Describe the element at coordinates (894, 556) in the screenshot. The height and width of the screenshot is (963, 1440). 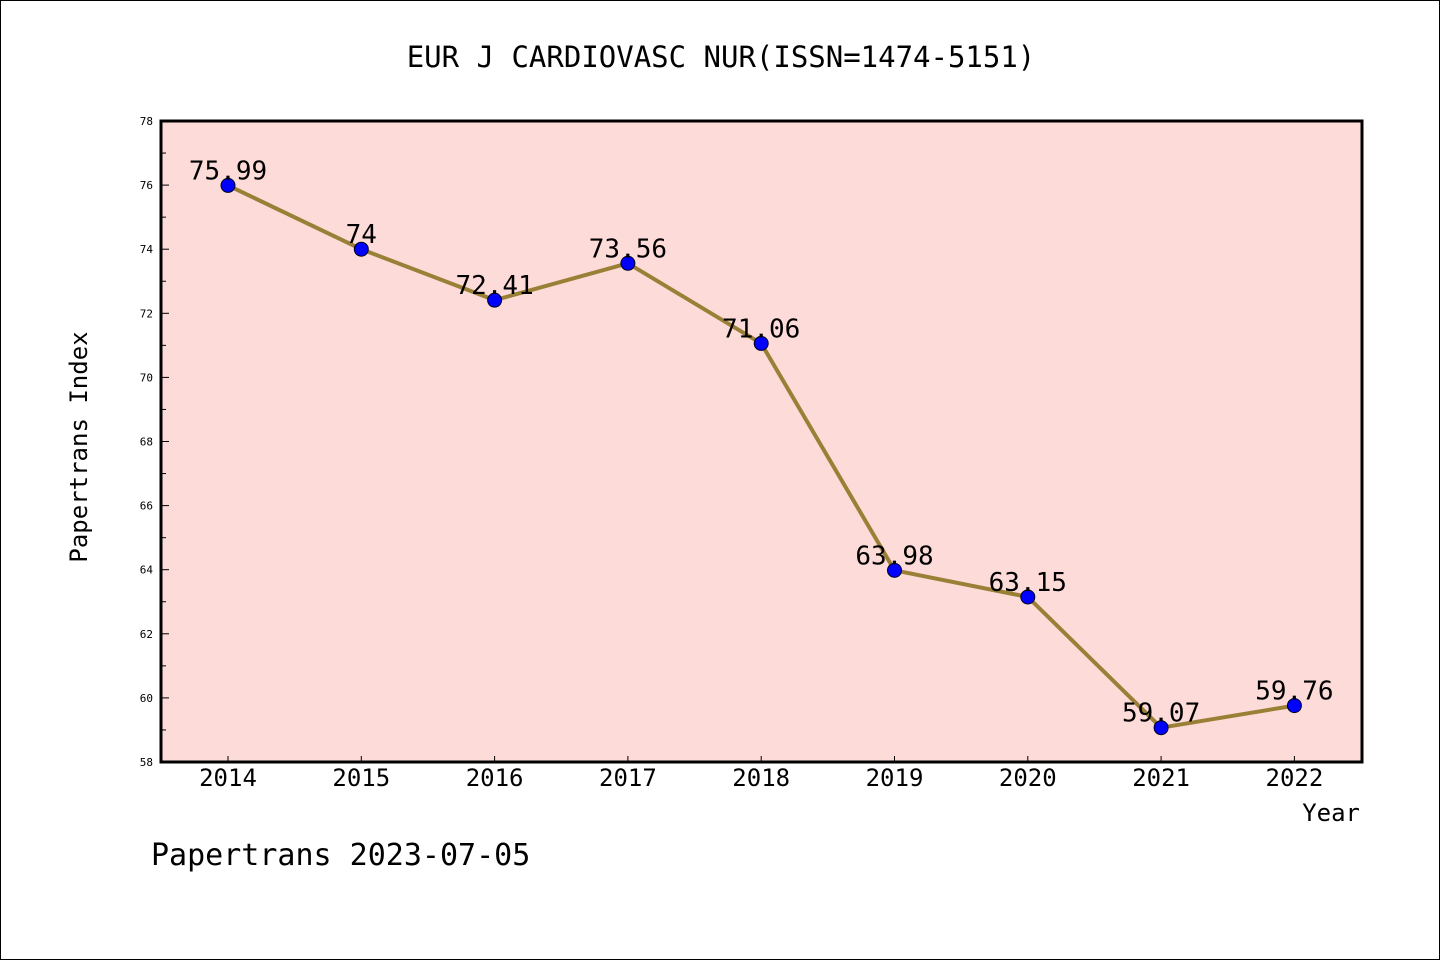
I see `data-label: 63.98` at that location.